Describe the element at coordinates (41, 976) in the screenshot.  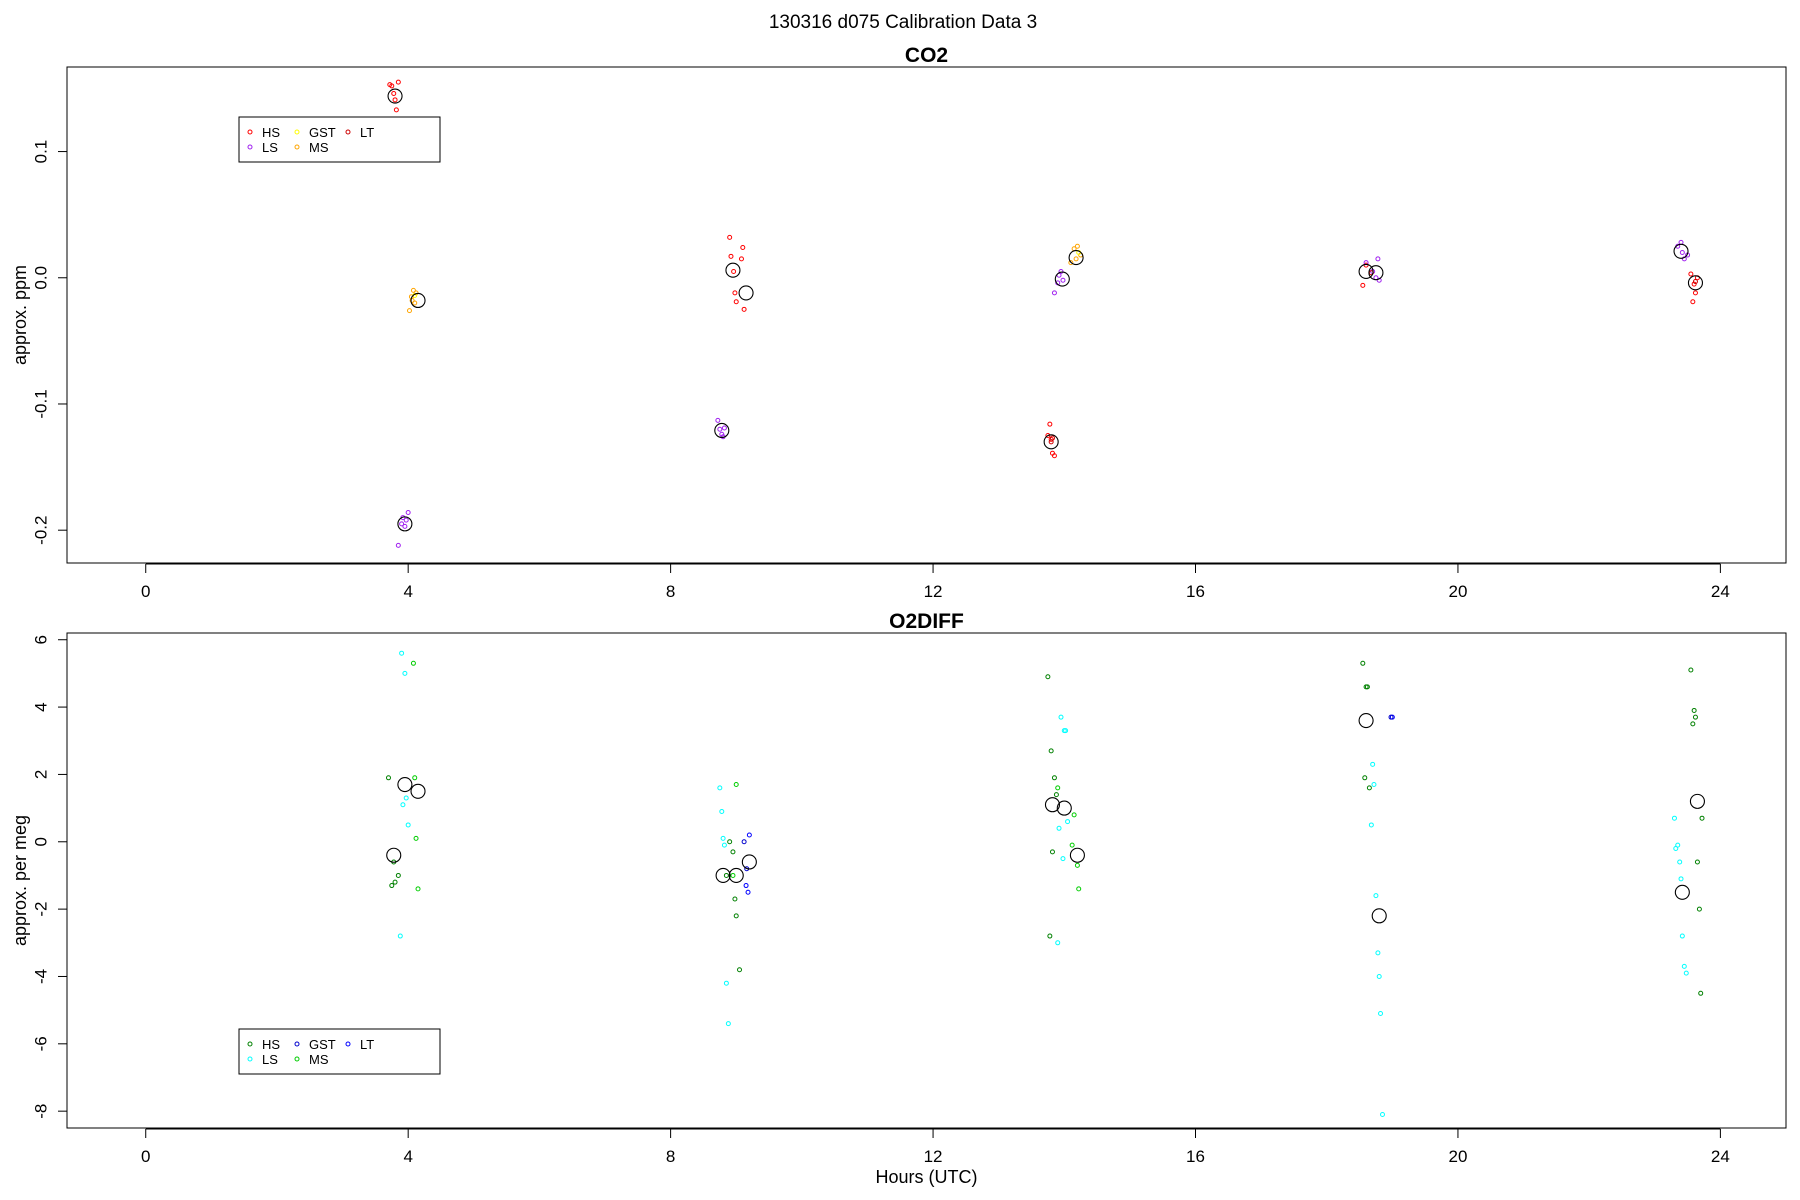
I see `y-tick-label: -4` at that location.